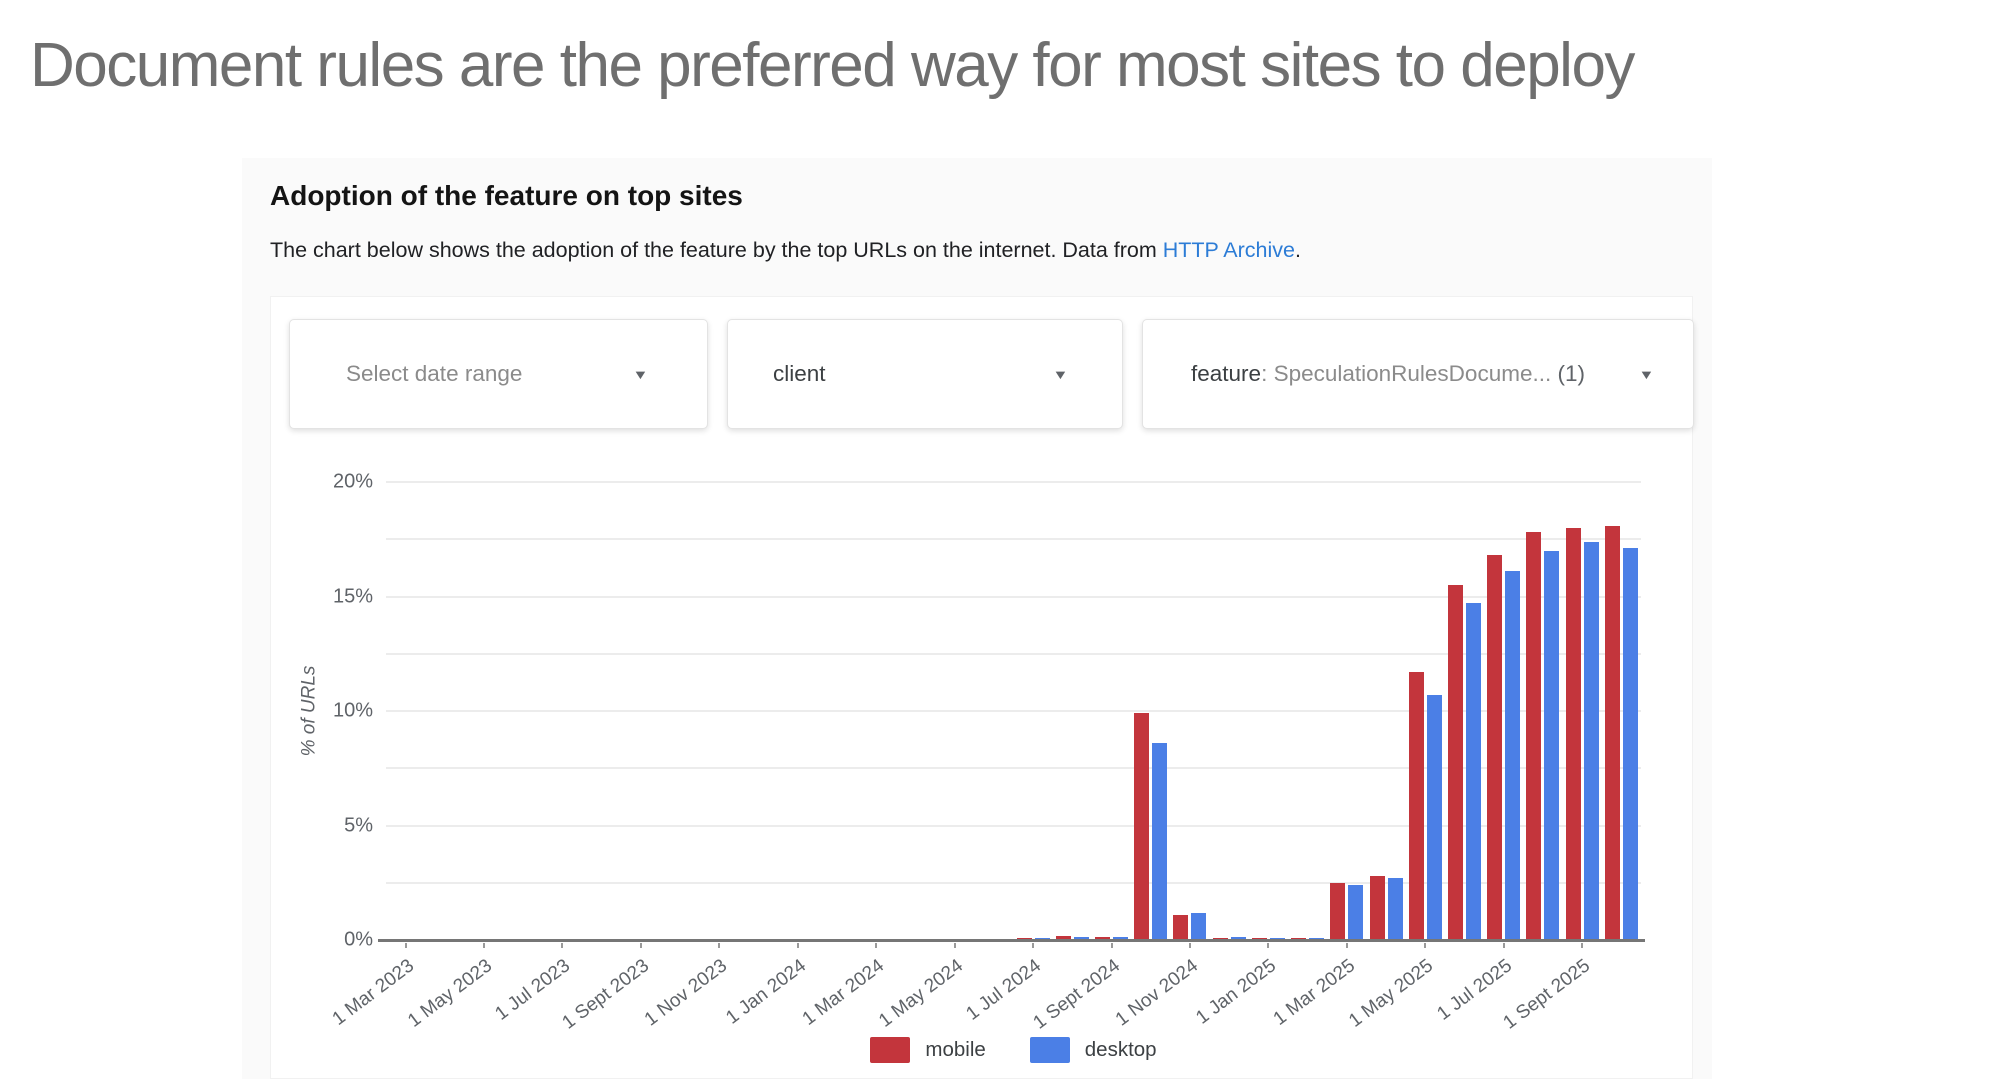 This screenshot has width=1999, height=1079. I want to click on legend-item-desktop: desktop, so click(1093, 1050).